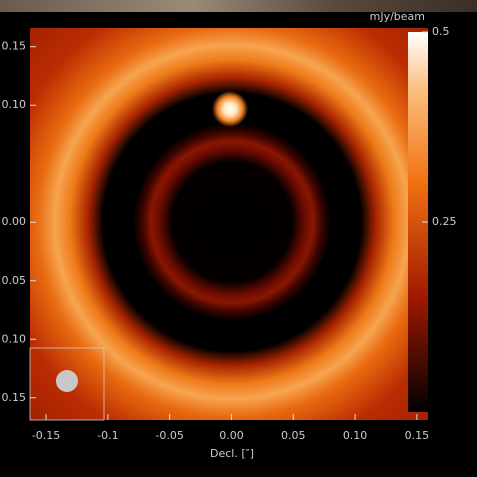 The width and height of the screenshot is (477, 477). What do you see at coordinates (397, 16) in the screenshot?
I see `colorbar-label: mJy/beam` at bounding box center [397, 16].